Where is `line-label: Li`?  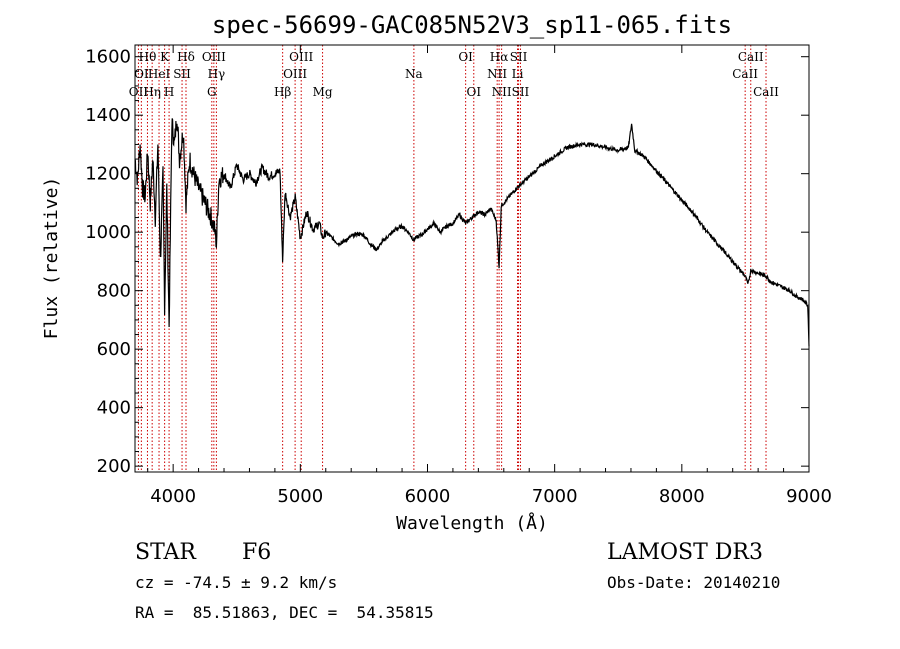
line-label: Li is located at coordinates (518, 74).